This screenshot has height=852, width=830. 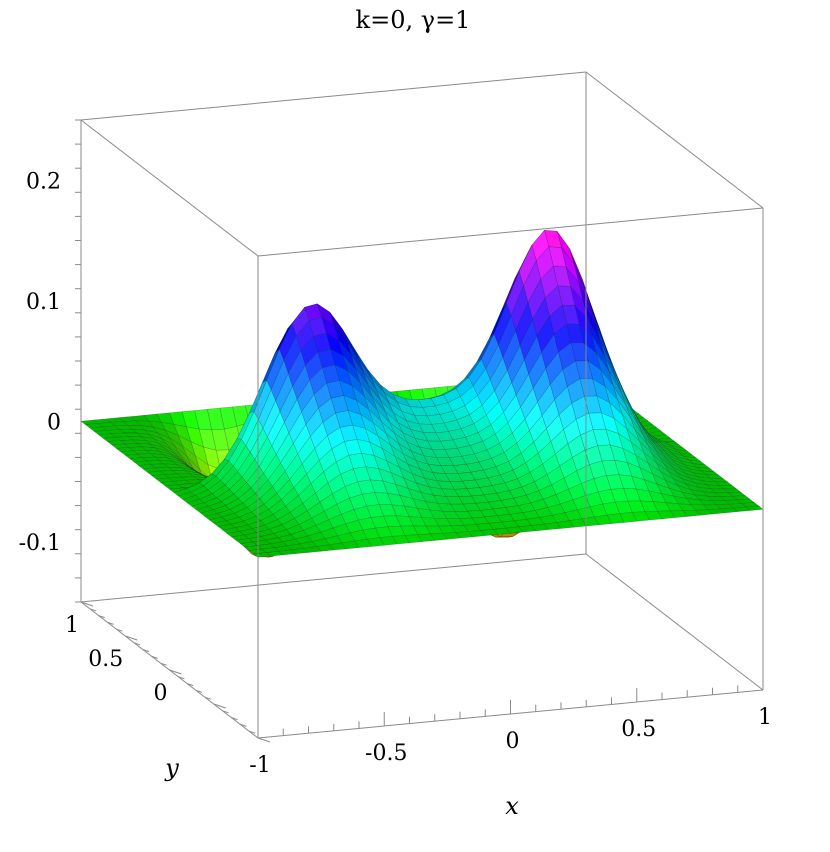 What do you see at coordinates (333, 96) in the screenshot?
I see `box-edge` at bounding box center [333, 96].